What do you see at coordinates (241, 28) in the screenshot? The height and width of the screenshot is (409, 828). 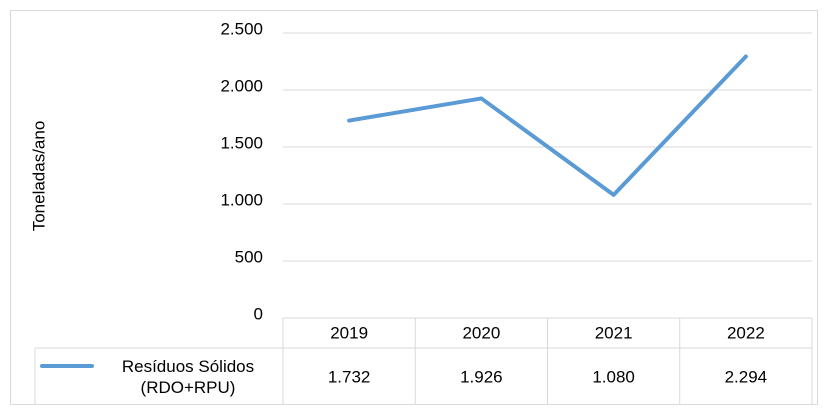 I see `y-tick-label: 2.500` at bounding box center [241, 28].